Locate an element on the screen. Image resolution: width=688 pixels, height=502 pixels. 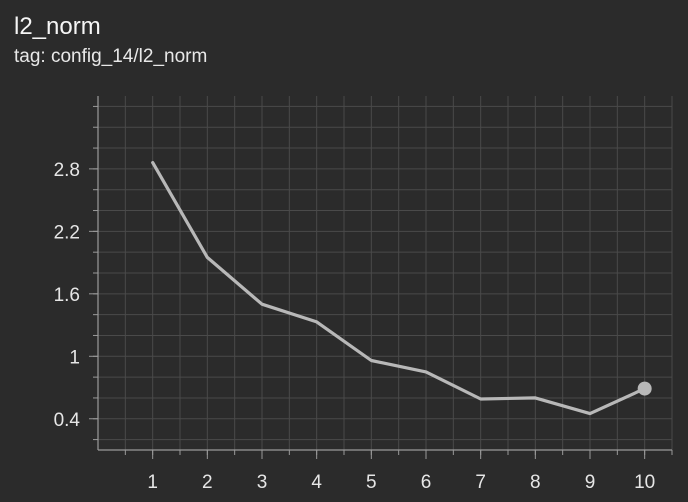
x-tick-label: 2 is located at coordinates (207, 482).